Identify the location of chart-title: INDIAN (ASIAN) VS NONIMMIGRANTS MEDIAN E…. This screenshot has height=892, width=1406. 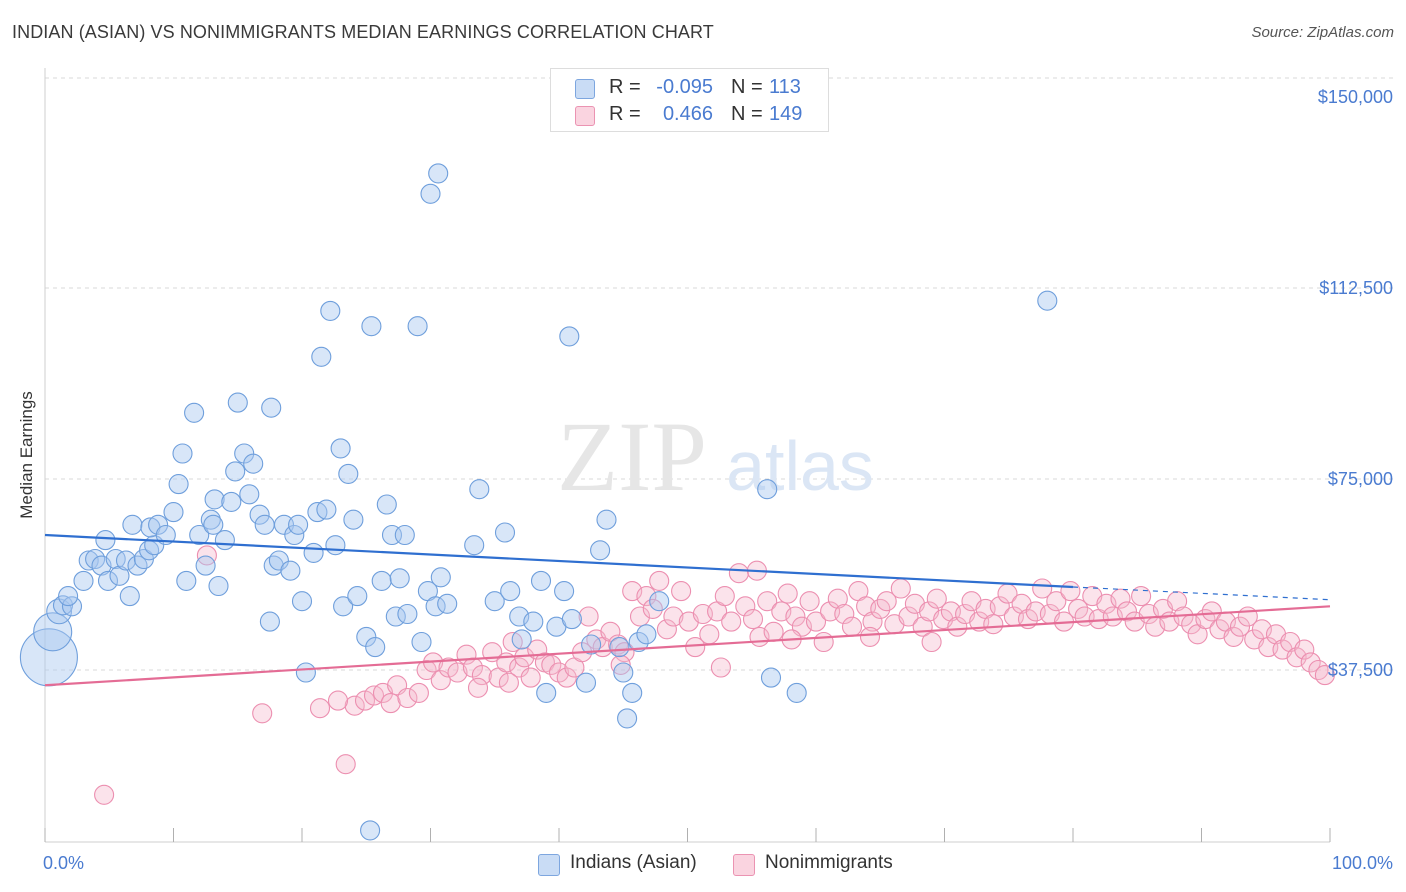
(363, 32).